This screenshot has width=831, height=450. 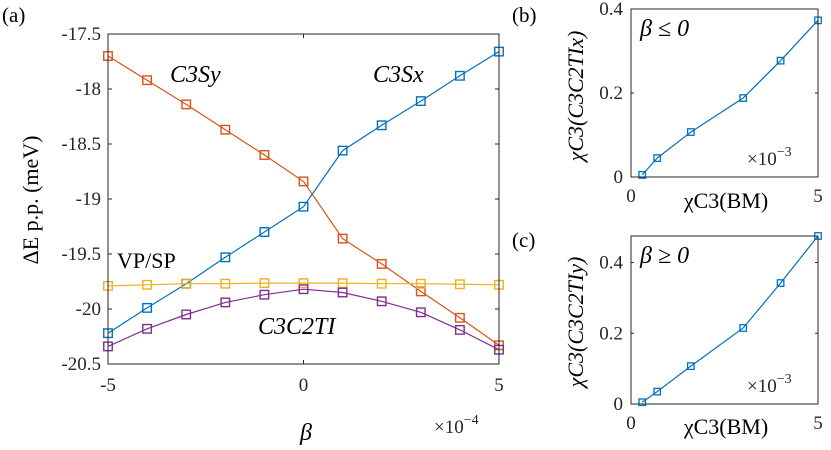 I want to click on panel-c-exponent: ×10⁻³, so click(x=769, y=384).